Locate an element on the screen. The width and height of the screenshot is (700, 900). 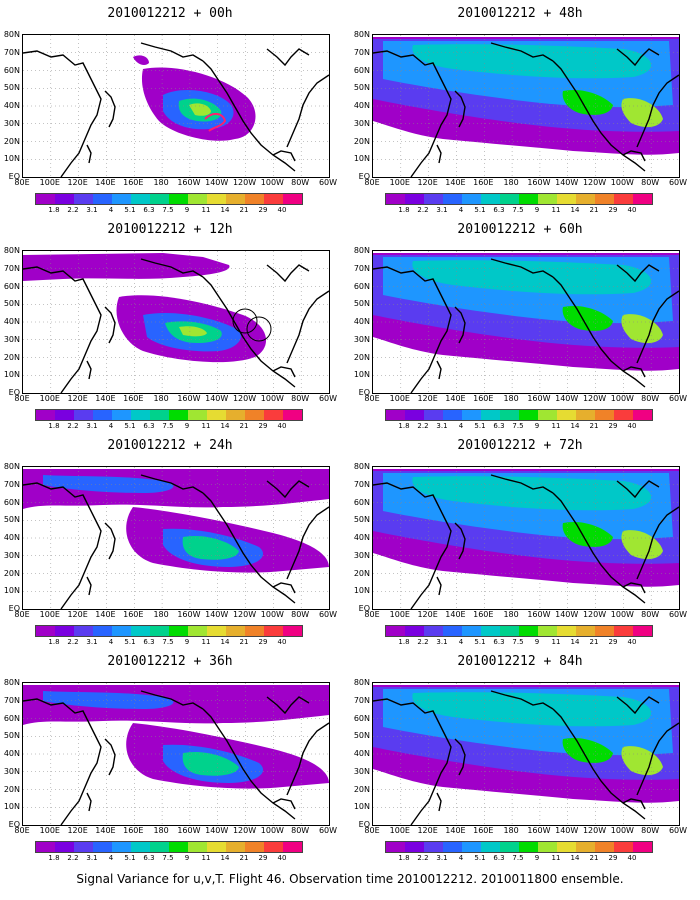
panel-title: 2010012212 + 84h is located at coordinates (520, 661).